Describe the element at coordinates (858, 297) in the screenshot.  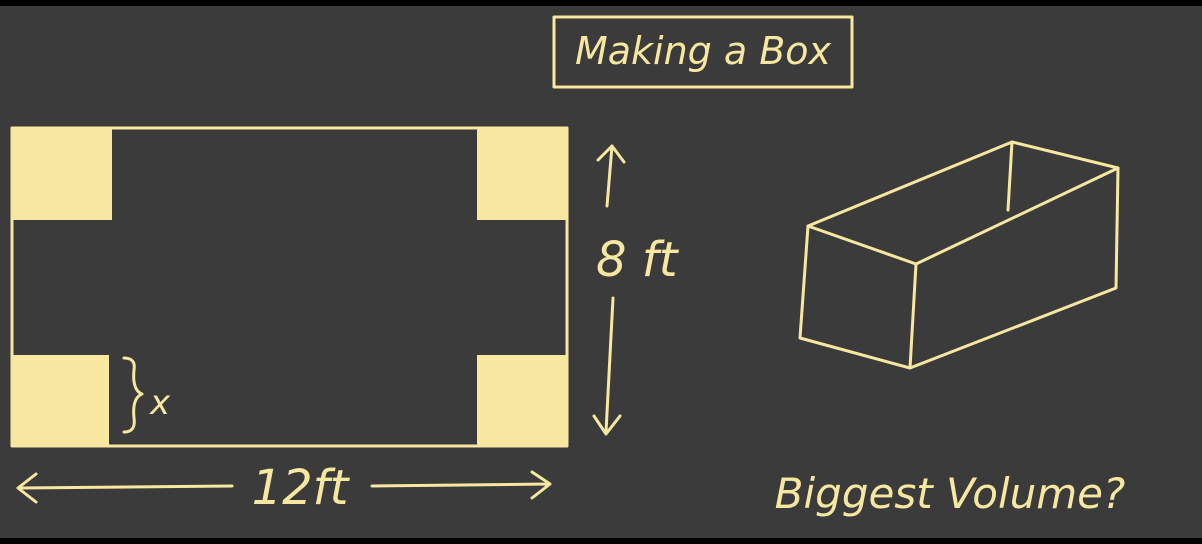
I see `box-front-face` at that location.